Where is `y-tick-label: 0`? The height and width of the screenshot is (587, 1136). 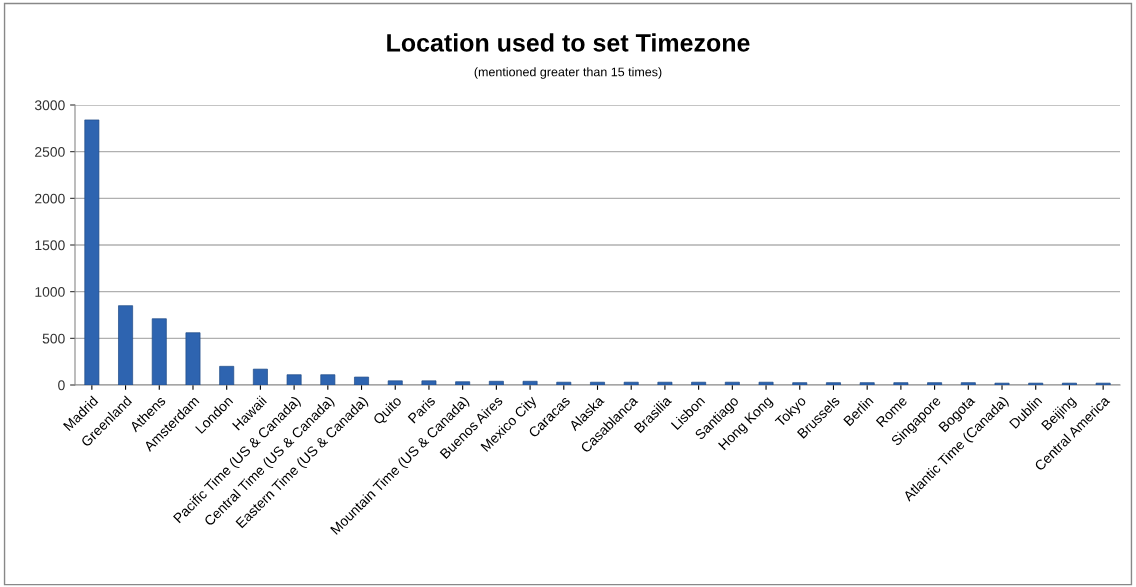
y-tick-label: 0 is located at coordinates (61, 385).